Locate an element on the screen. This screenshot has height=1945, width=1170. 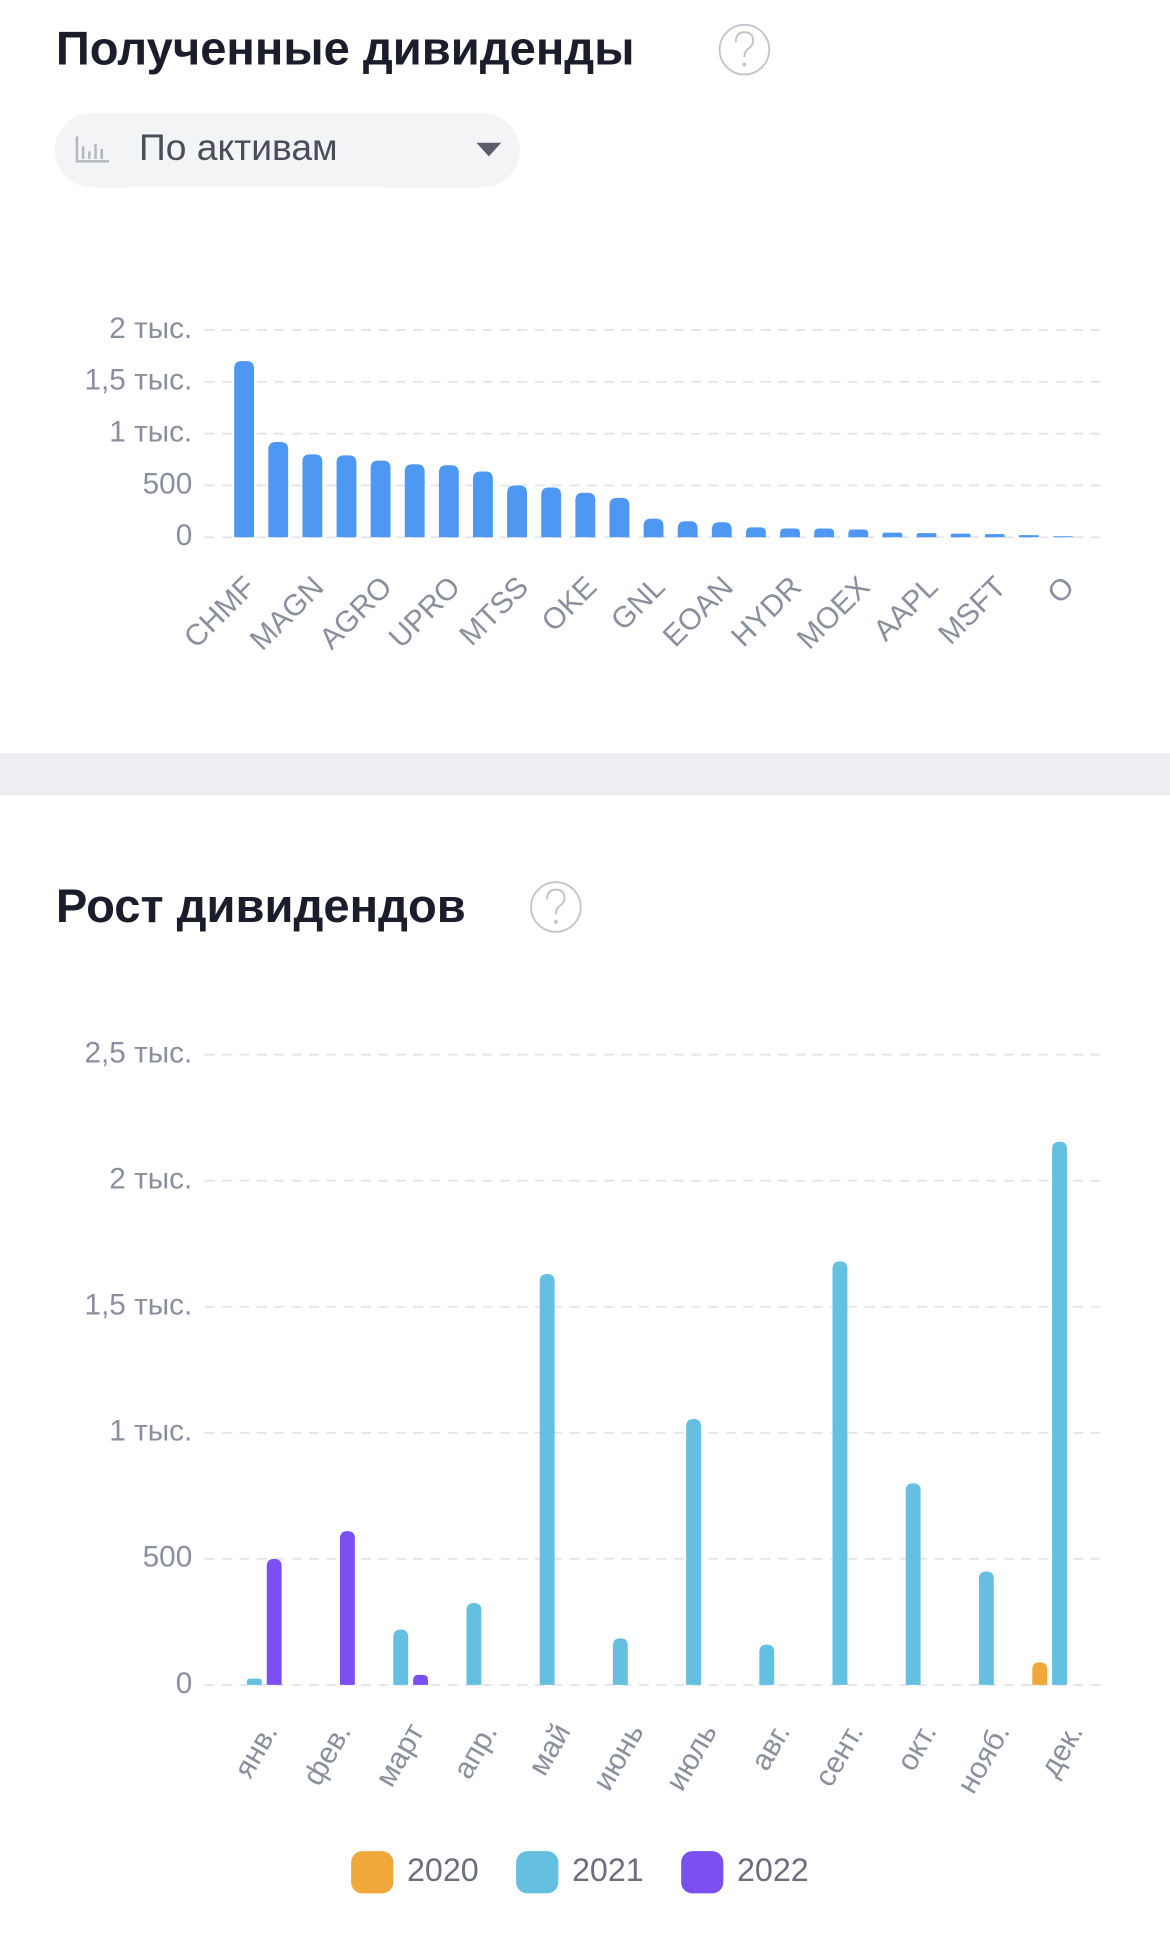
x-tick-label: MTSS is located at coordinates (494, 611).